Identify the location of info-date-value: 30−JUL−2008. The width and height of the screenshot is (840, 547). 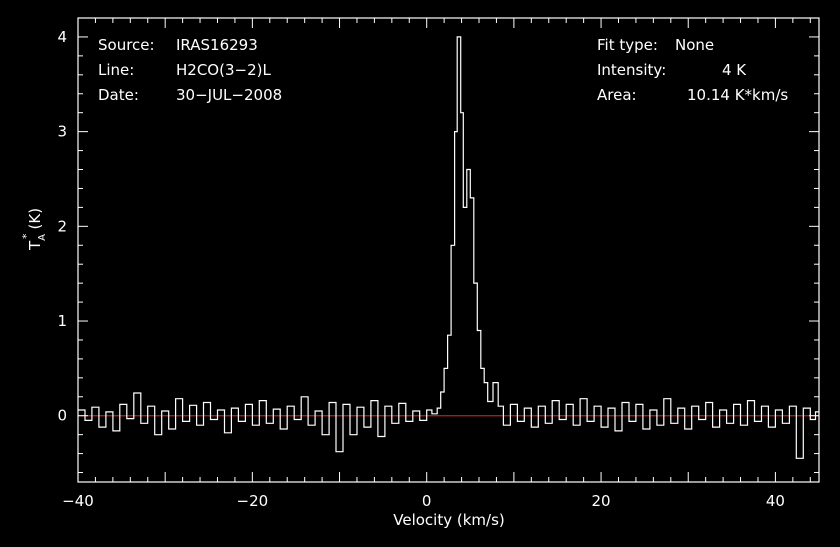
(229, 95).